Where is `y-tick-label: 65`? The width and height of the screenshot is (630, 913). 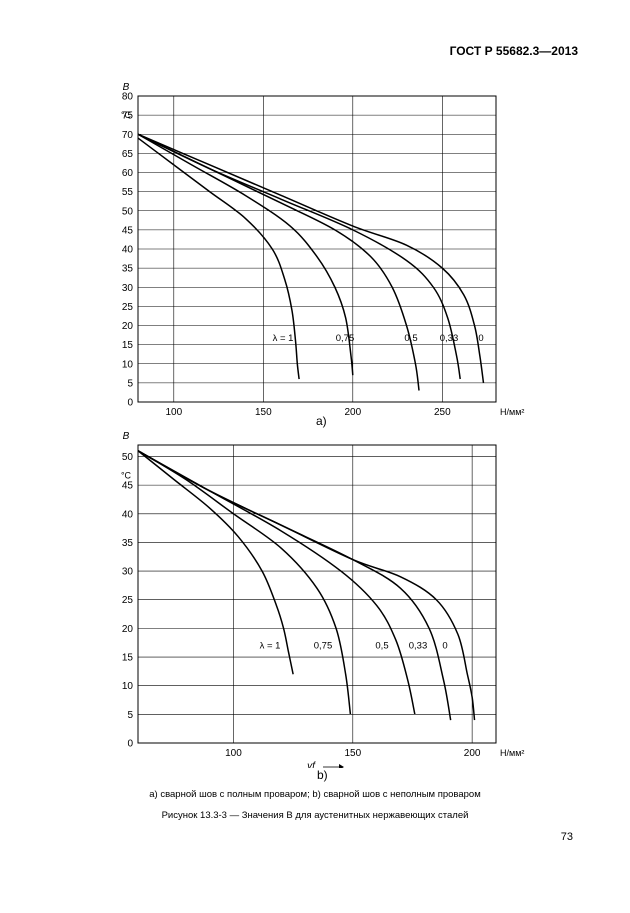 y-tick-label: 65 is located at coordinates (128, 154).